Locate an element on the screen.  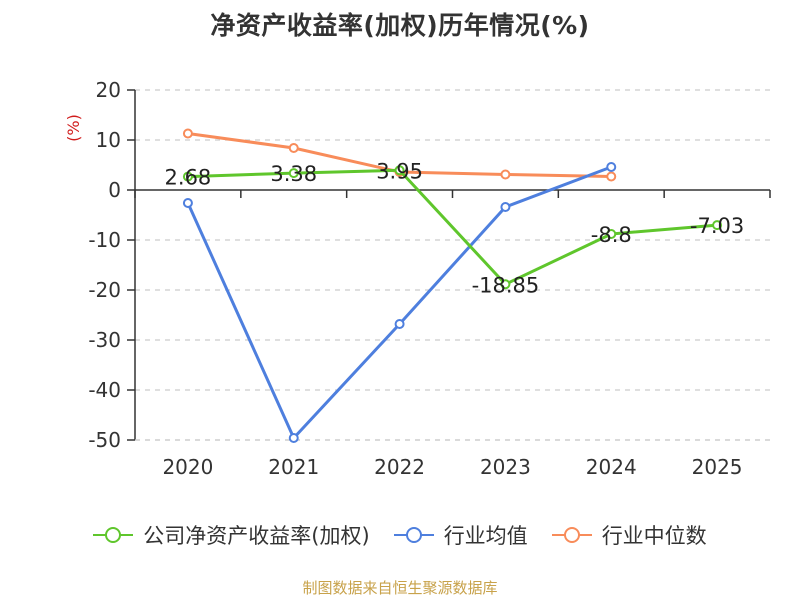
legend-marker-industry-median is located at coordinates (571, 535).